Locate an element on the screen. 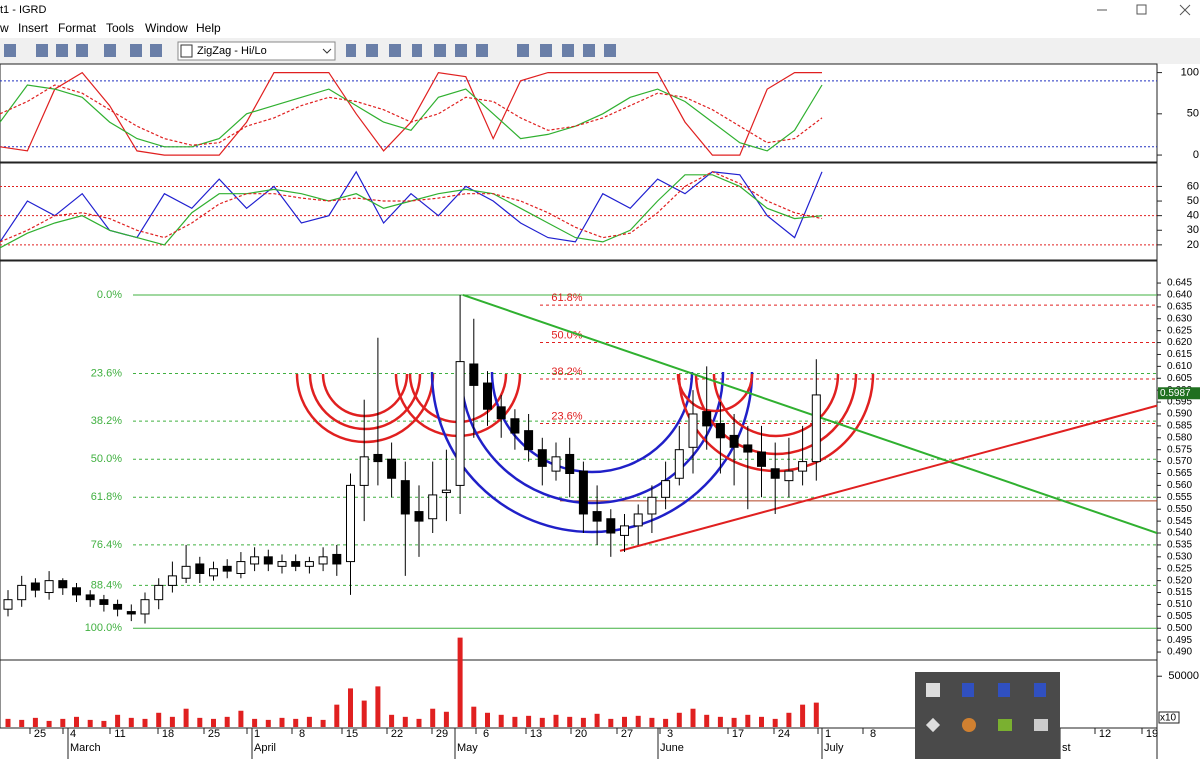 This screenshot has height=759, width=1200. x-tick-label: 11 is located at coordinates (119, 734).